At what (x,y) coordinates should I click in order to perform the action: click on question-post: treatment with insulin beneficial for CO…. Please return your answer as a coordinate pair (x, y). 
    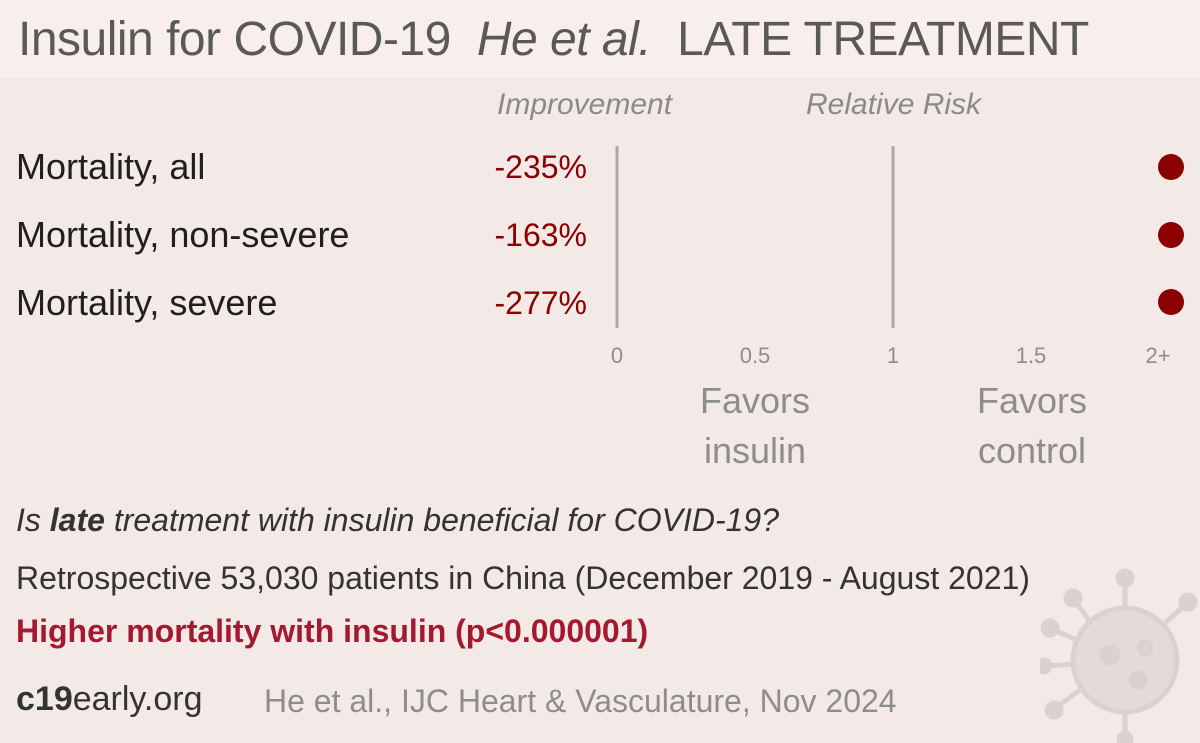
    Looking at the image, I should click on (441, 520).